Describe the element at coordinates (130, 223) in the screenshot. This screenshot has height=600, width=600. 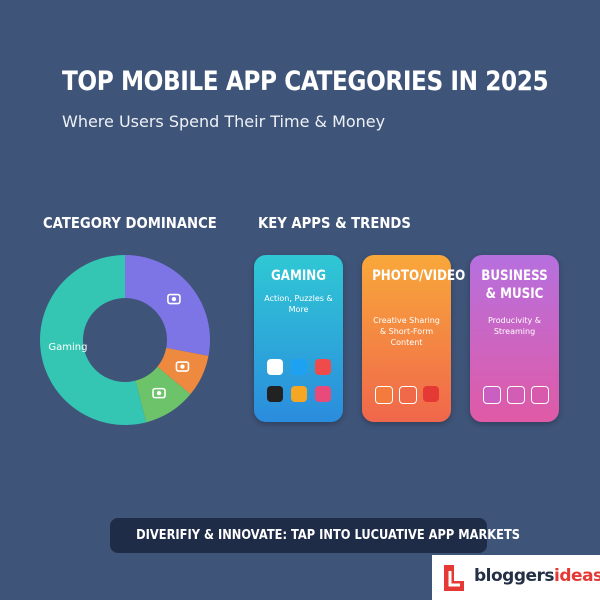
I see `chart-title: CATEGORY DOMINANCE` at that location.